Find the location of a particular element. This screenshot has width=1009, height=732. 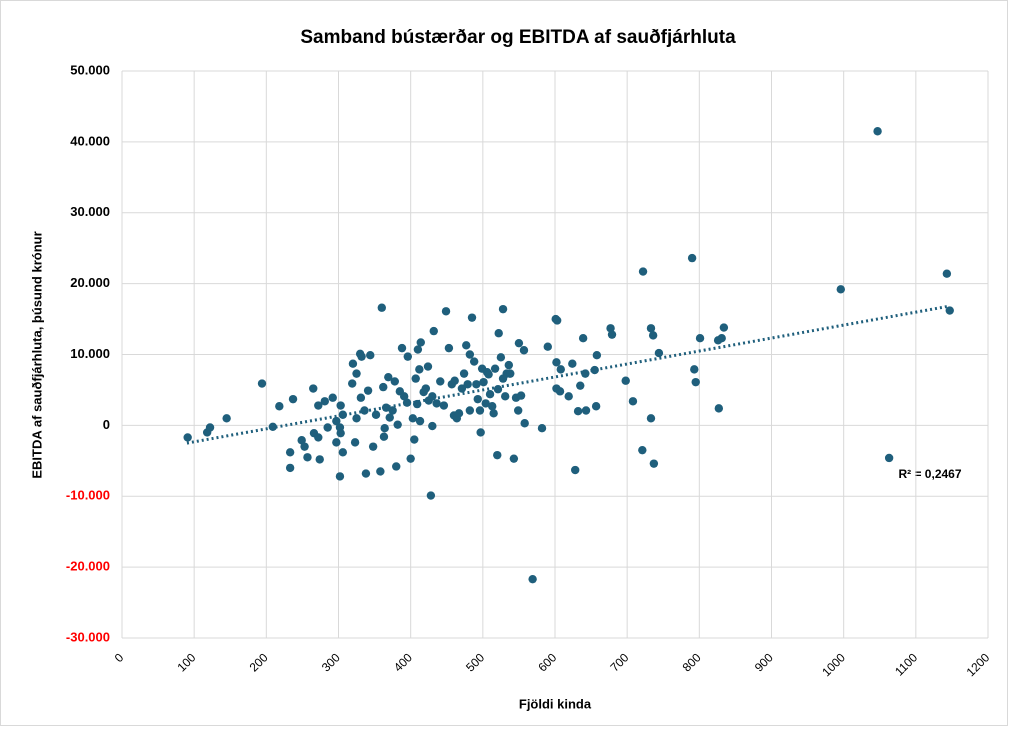

annotation: R² = 0,2467 is located at coordinates (929, 474).